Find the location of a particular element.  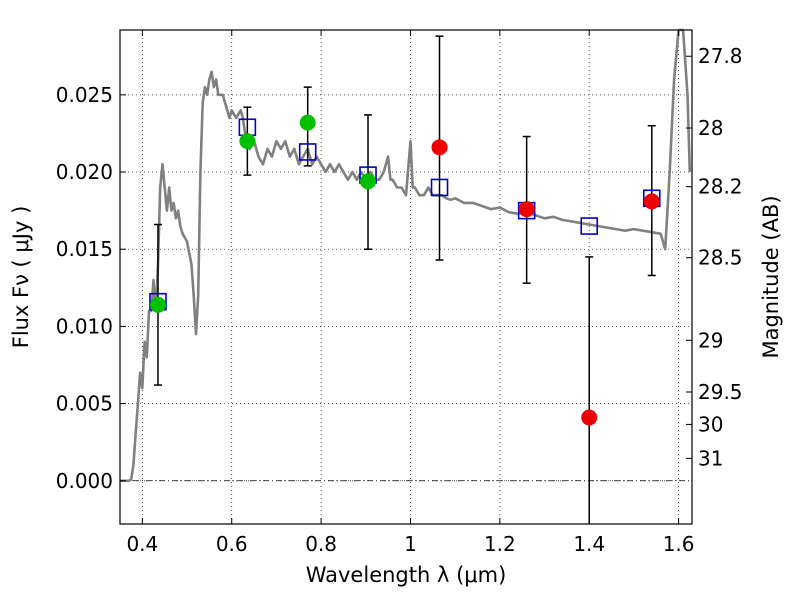

magnitude-tick-label: 29.5 is located at coordinates (720, 392).